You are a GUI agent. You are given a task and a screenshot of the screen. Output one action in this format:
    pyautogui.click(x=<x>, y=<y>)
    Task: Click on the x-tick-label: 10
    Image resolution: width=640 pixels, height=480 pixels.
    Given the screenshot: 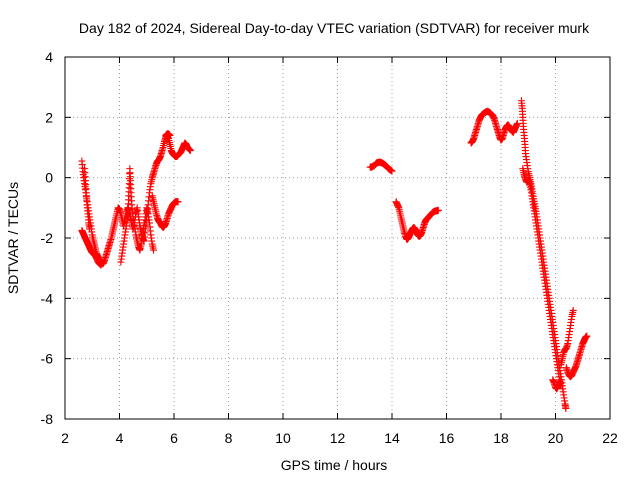 What is the action you would take?
    pyautogui.click(x=283, y=438)
    